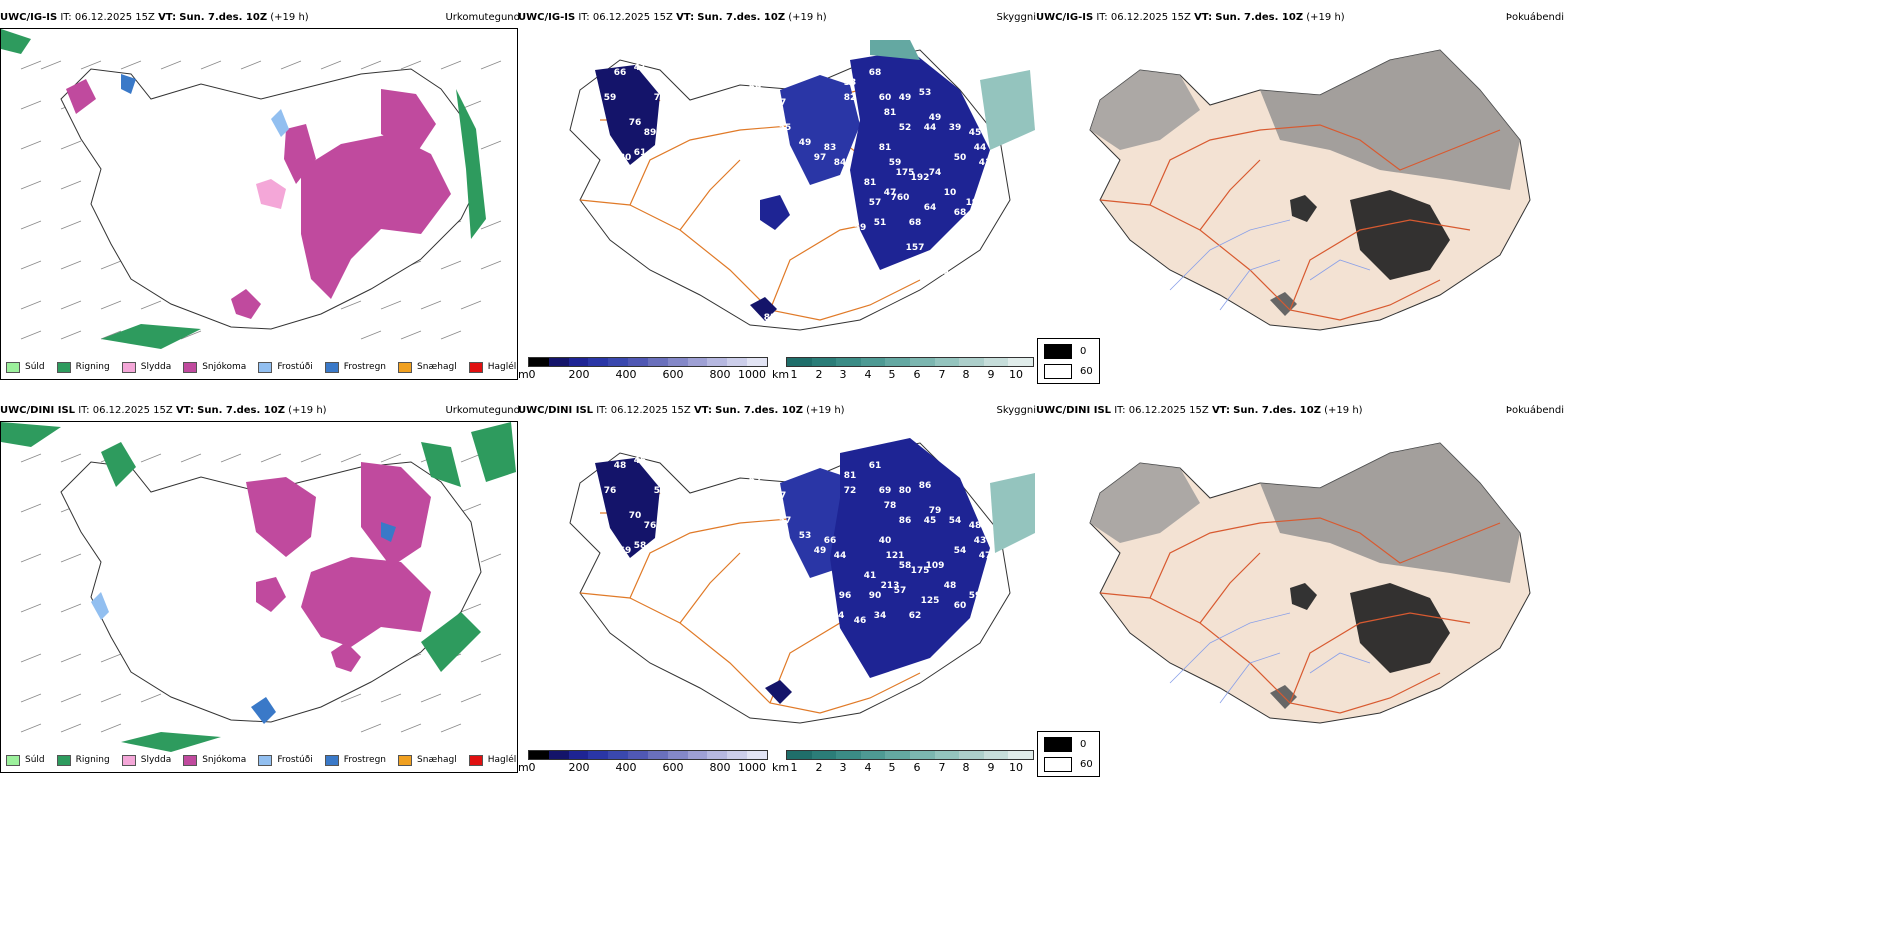  What do you see at coordinates (815, 180) in the screenshot?
I see `cloudbase-areas` at bounding box center [815, 180].